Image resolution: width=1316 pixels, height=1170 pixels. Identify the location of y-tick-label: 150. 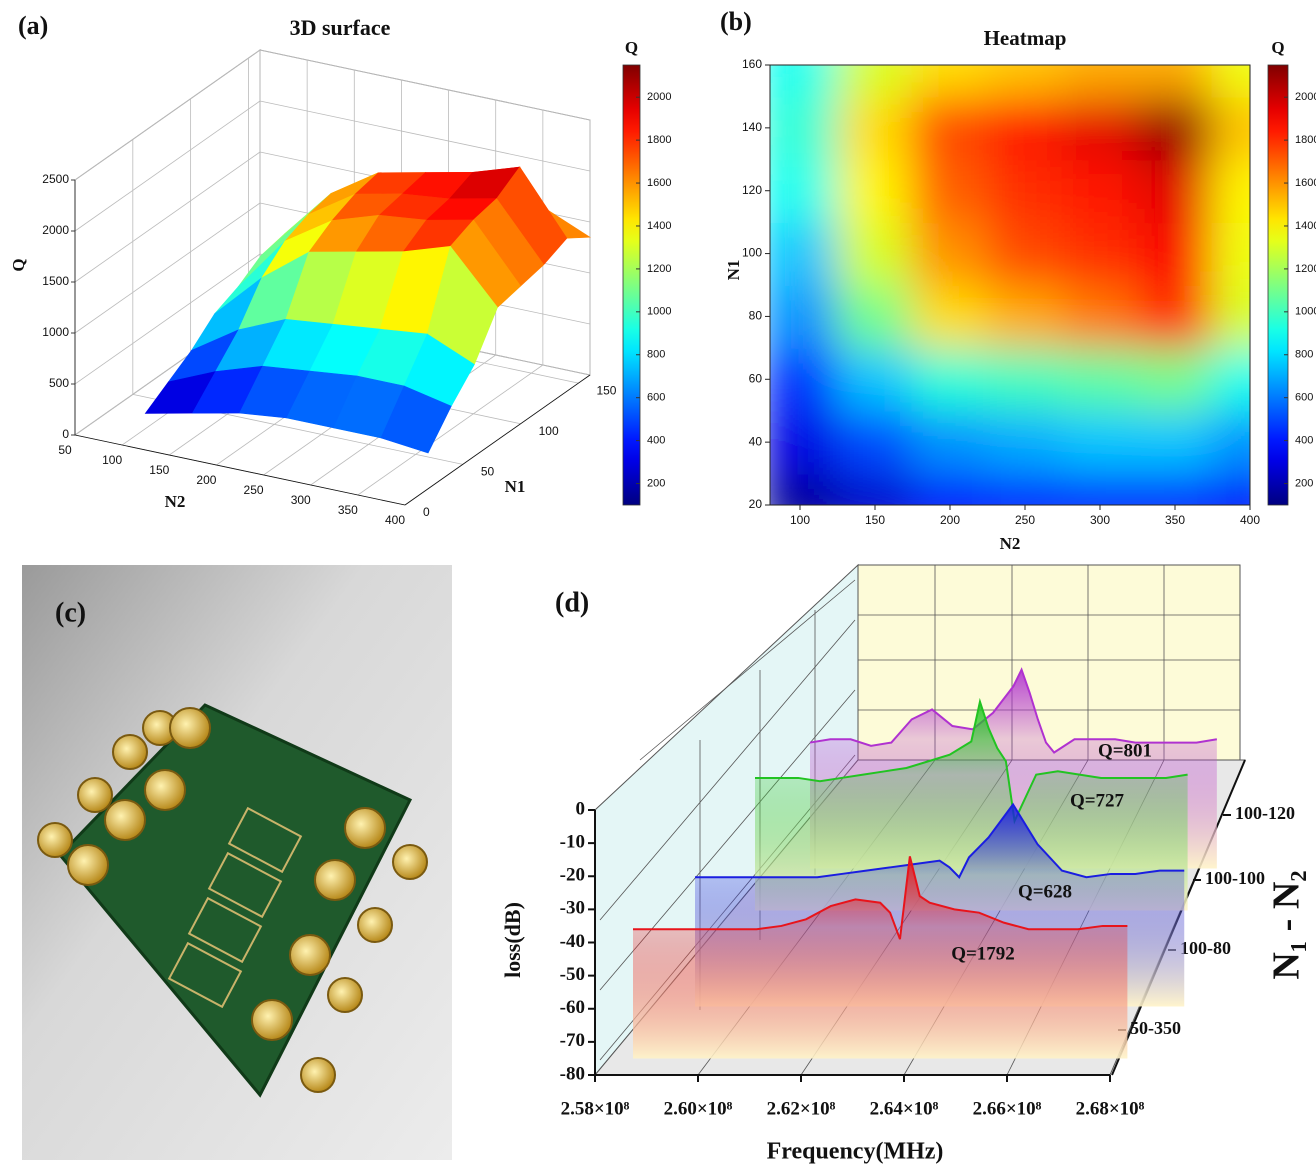
(606, 390).